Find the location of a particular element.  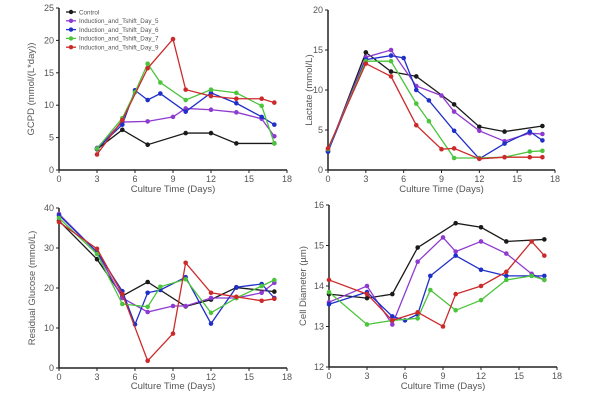

x-tick-label: 9 is located at coordinates (172, 377).